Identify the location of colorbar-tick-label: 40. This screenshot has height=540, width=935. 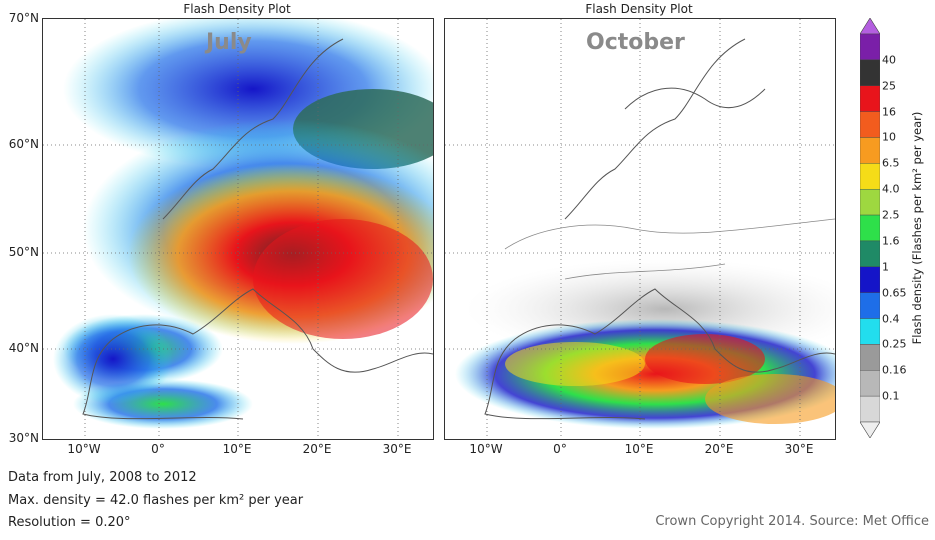
(889, 60).